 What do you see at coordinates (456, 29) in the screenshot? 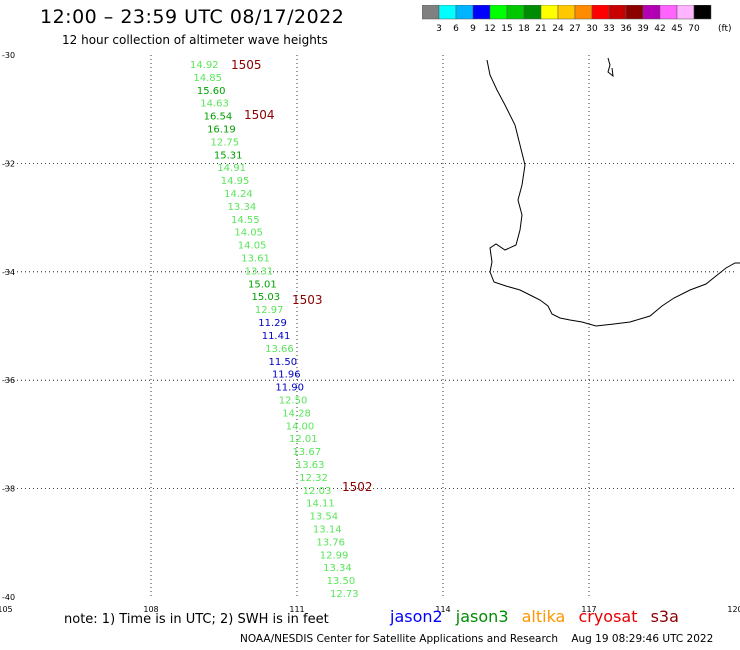
I see `scale-label: 6` at bounding box center [456, 29].